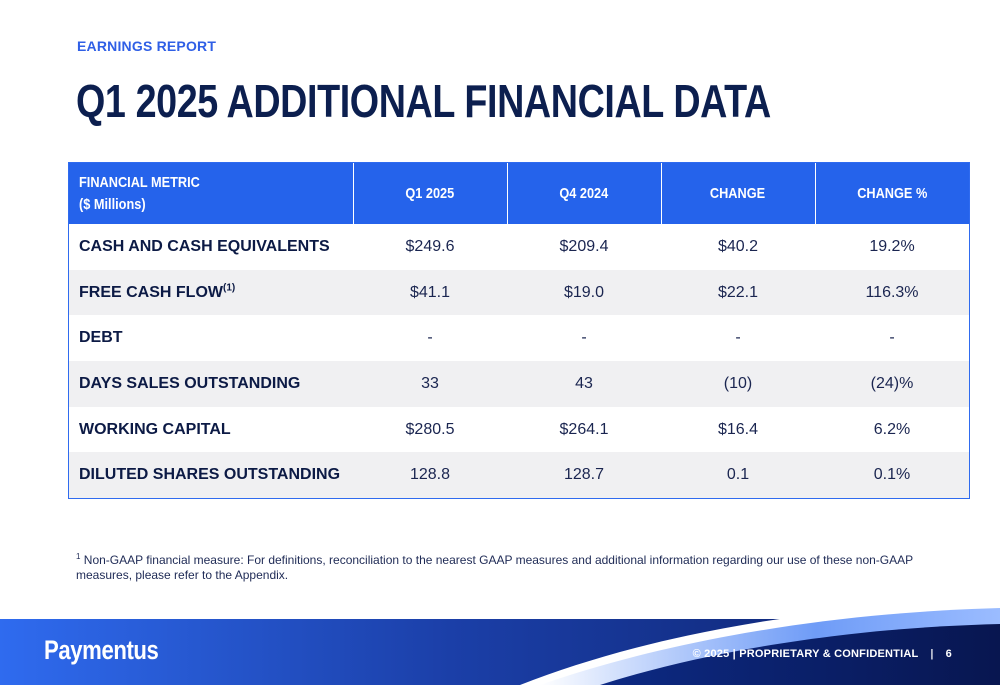 This screenshot has height=685, width=1000. What do you see at coordinates (190, 383) in the screenshot?
I see `metric-label: DAYS SALES OUTSTANDING` at bounding box center [190, 383].